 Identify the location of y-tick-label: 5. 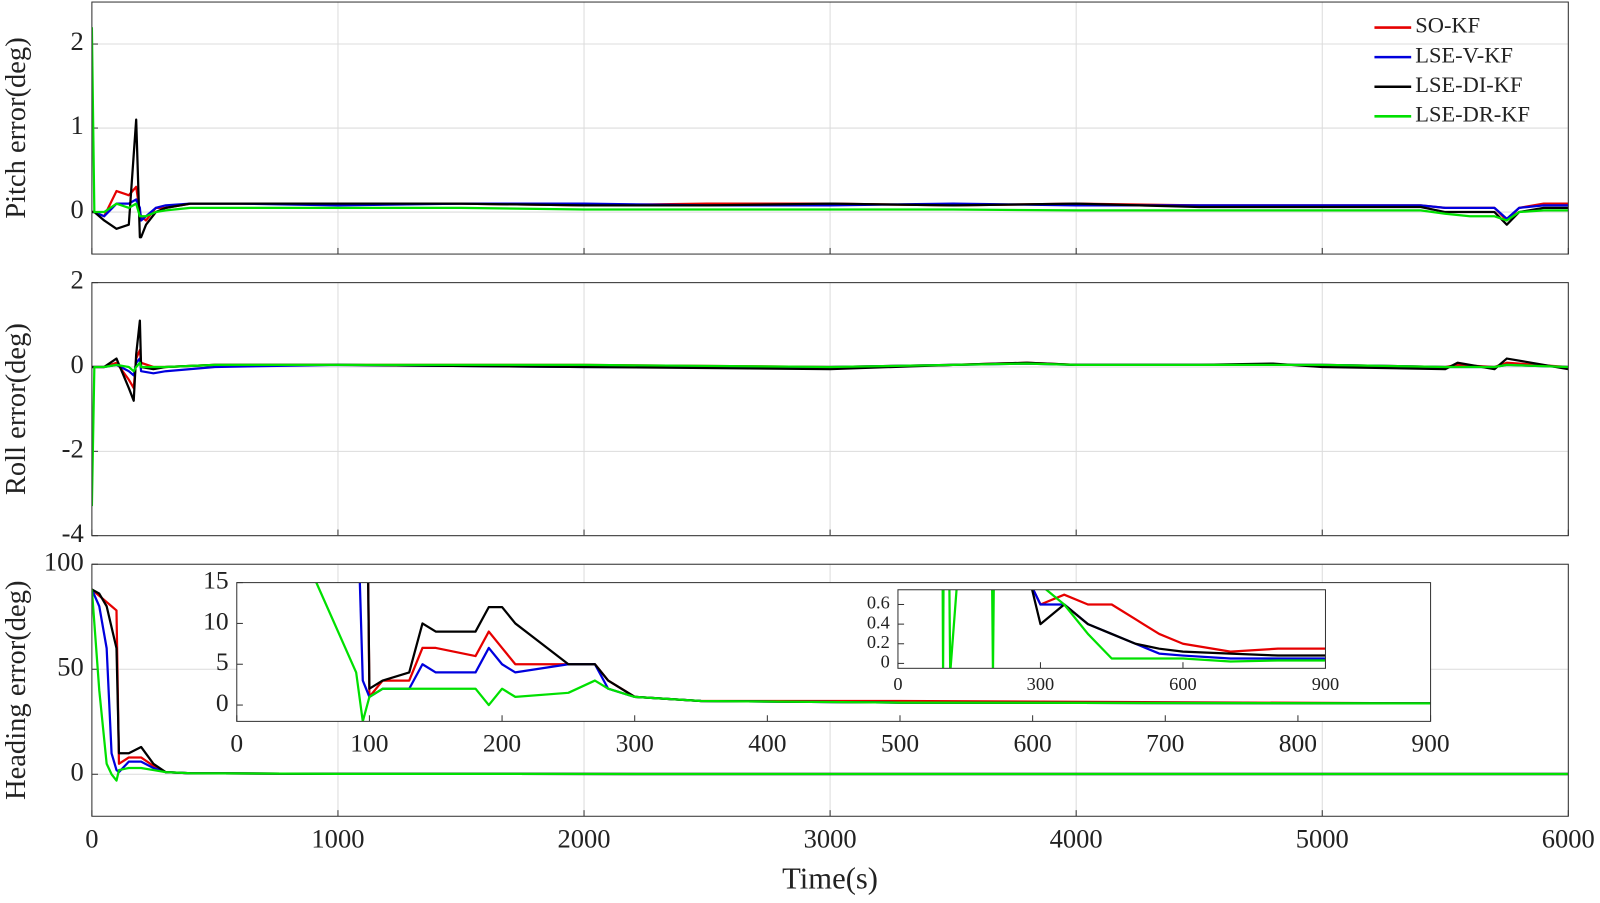
(222, 661).